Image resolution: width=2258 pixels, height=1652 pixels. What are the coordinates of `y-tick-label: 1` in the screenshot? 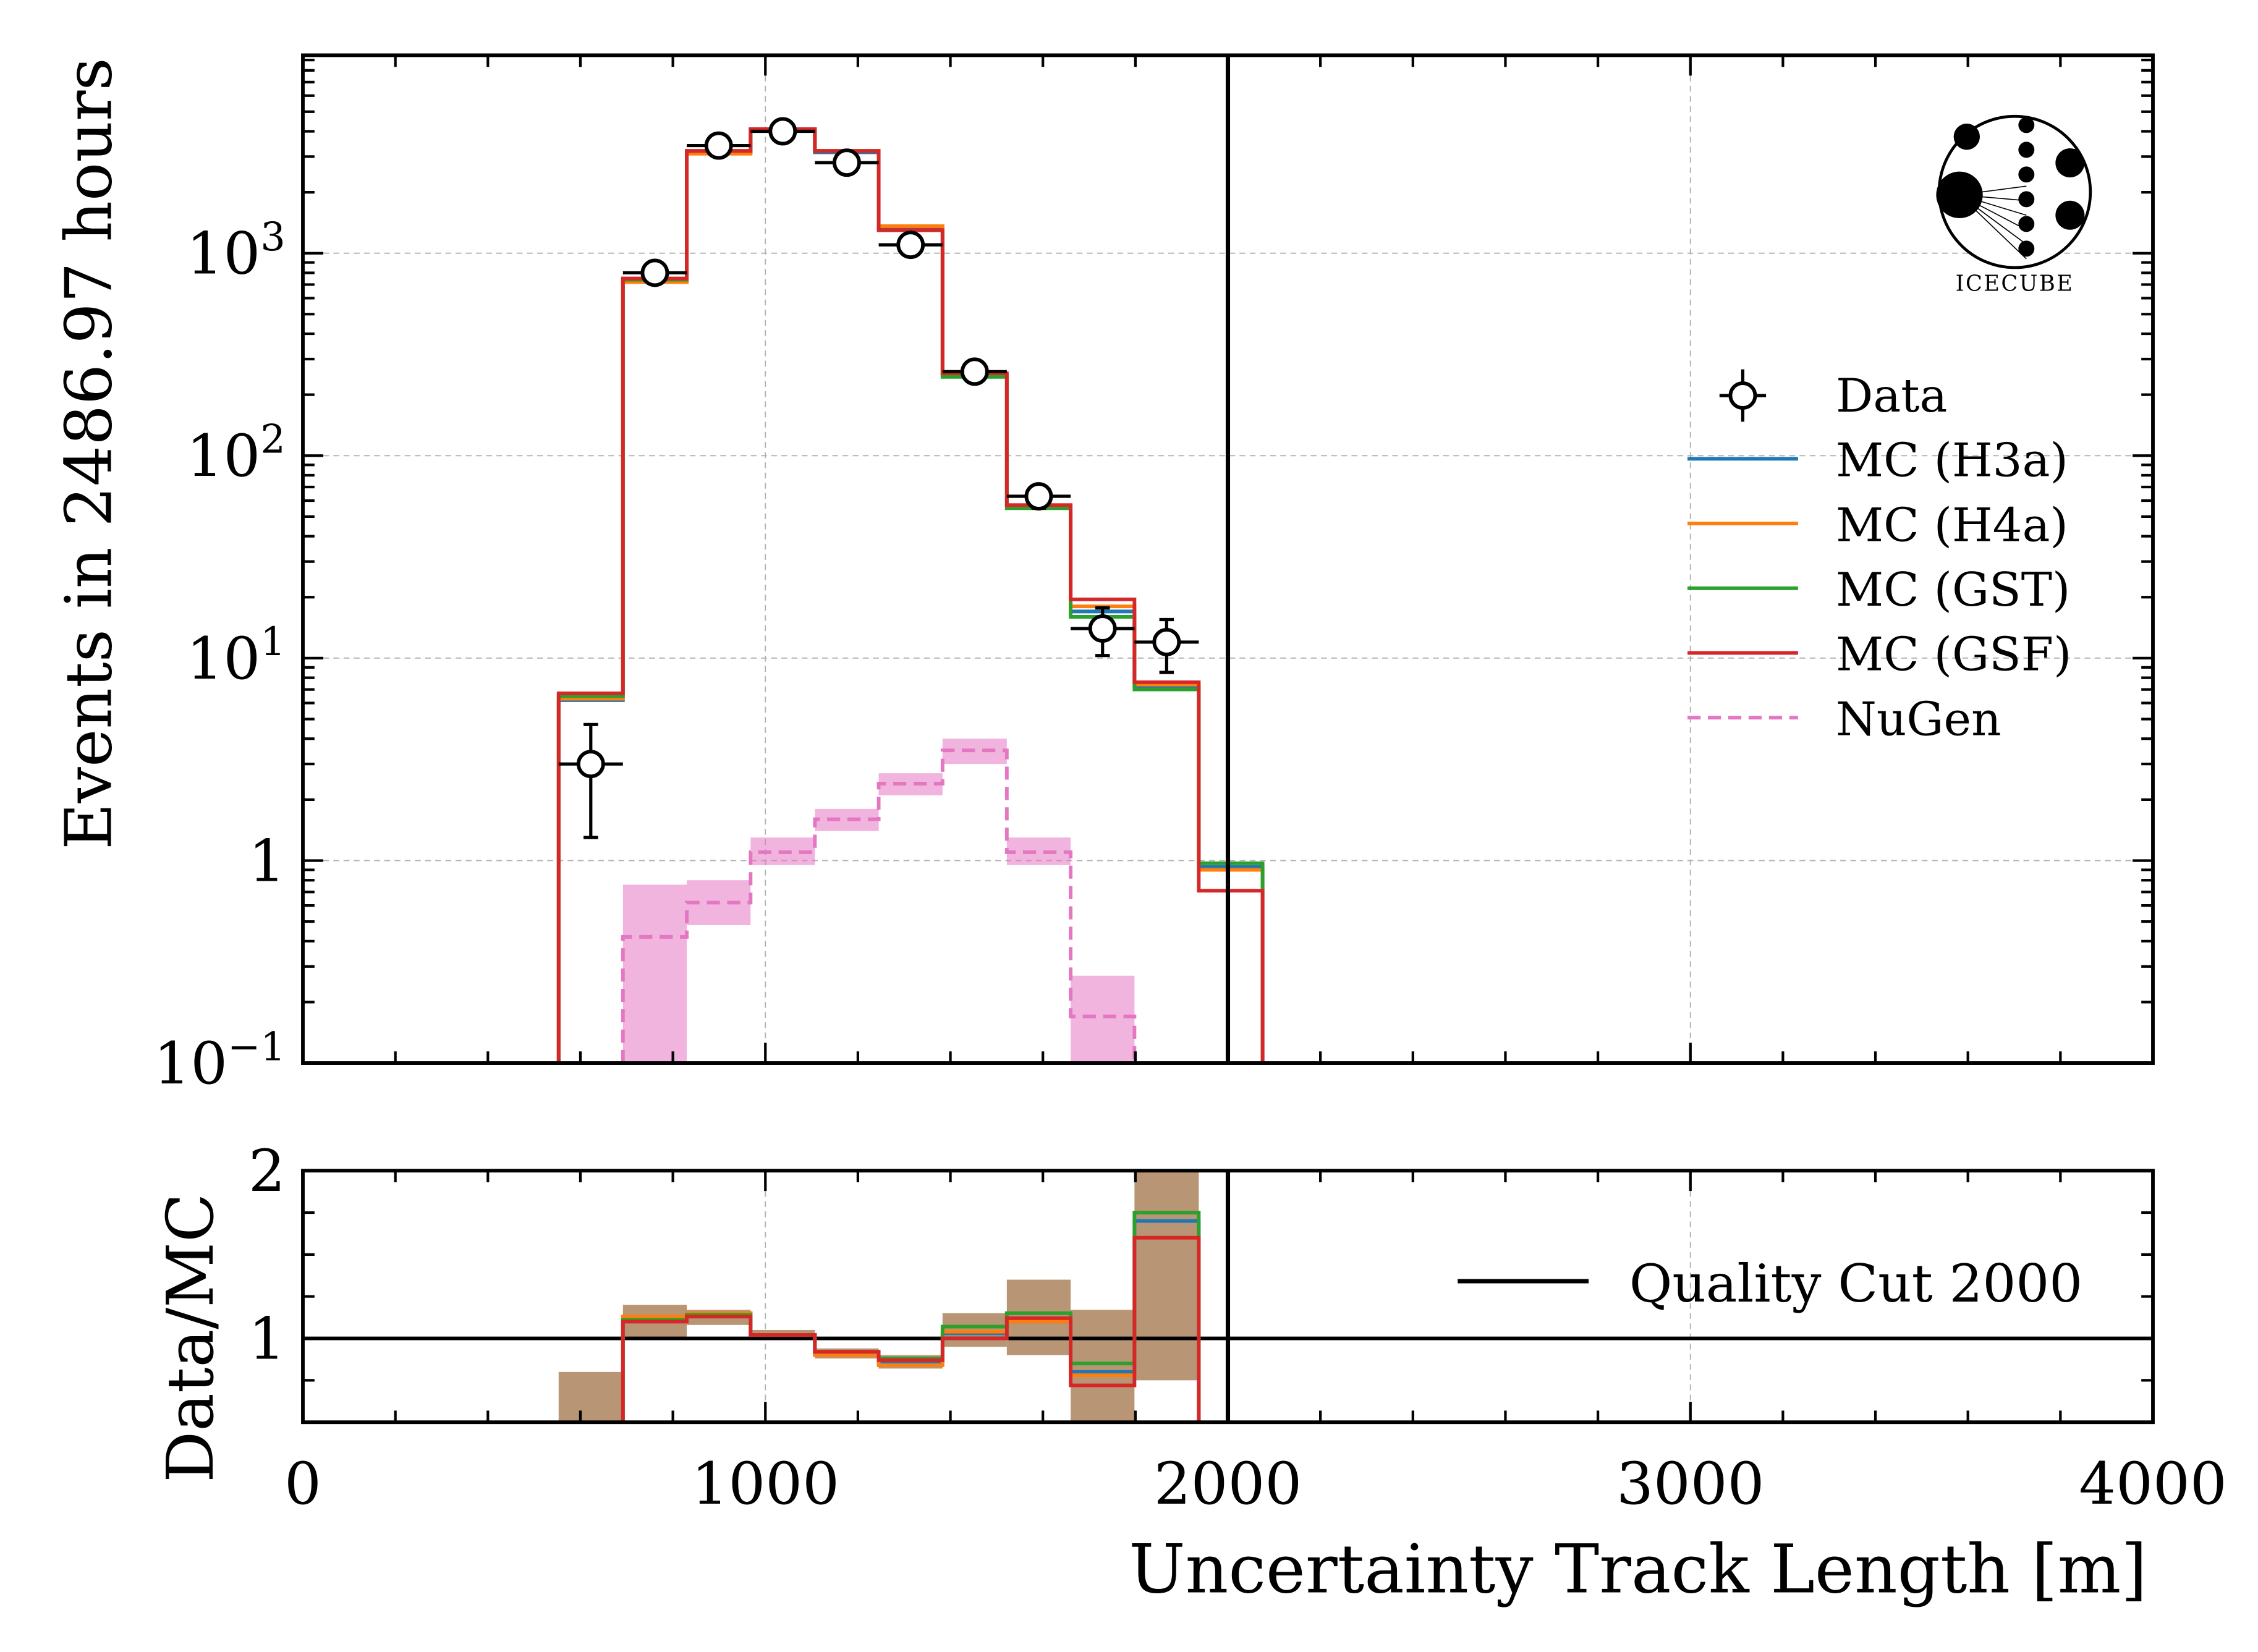 It's located at (267, 861).